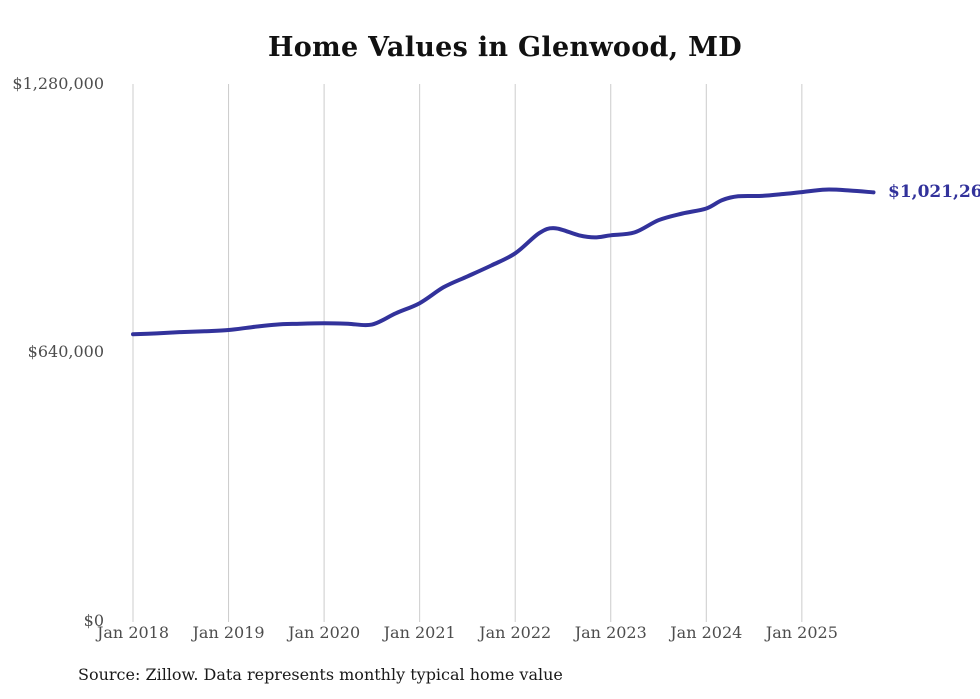 Image resolution: width=980 pixels, height=699 pixels. What do you see at coordinates (505, 47) in the screenshot?
I see `chart-title: Home Values in Glenwood, MD` at bounding box center [505, 47].